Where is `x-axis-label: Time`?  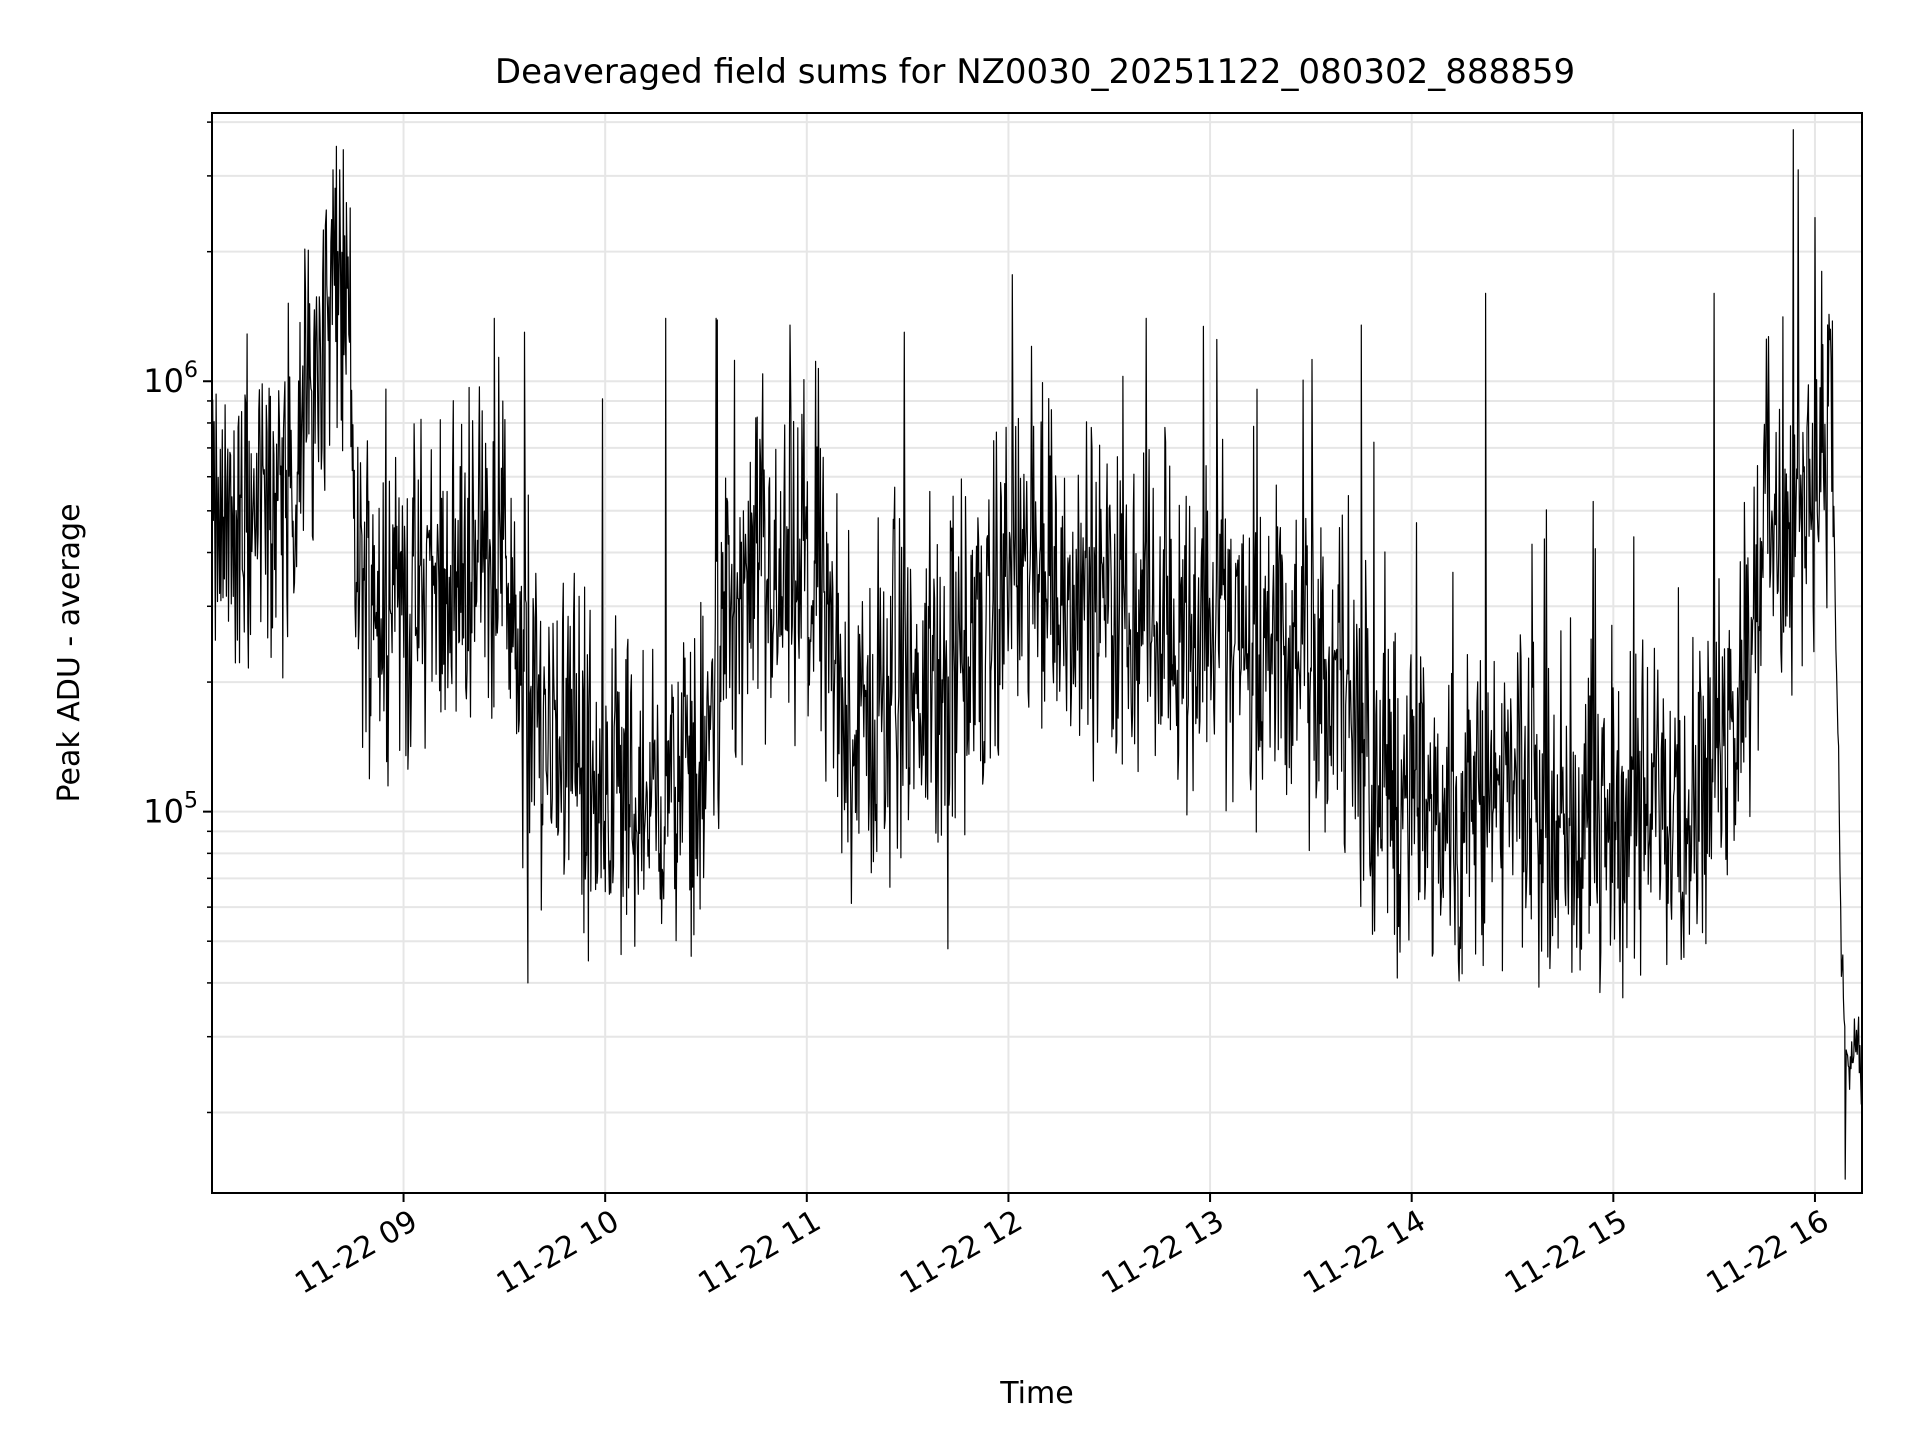
x-axis-label: Time is located at coordinates (1036, 1393).